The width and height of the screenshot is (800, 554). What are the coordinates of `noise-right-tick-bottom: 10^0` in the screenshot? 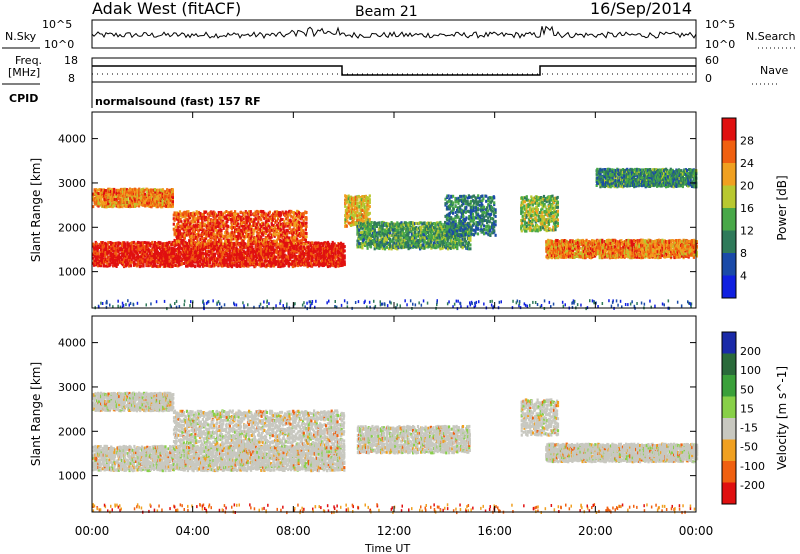 It's located at (720, 44).